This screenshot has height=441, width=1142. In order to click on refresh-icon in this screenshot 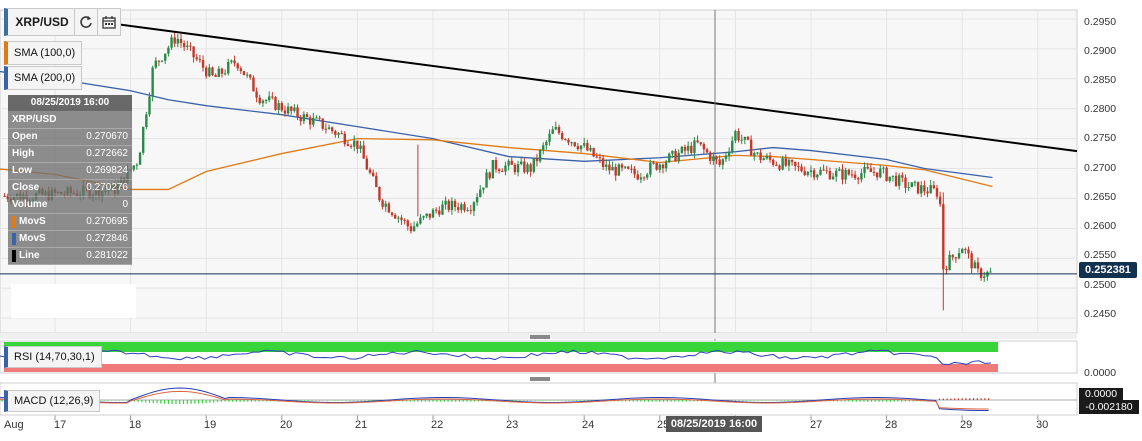, I will do `click(86, 22)`.